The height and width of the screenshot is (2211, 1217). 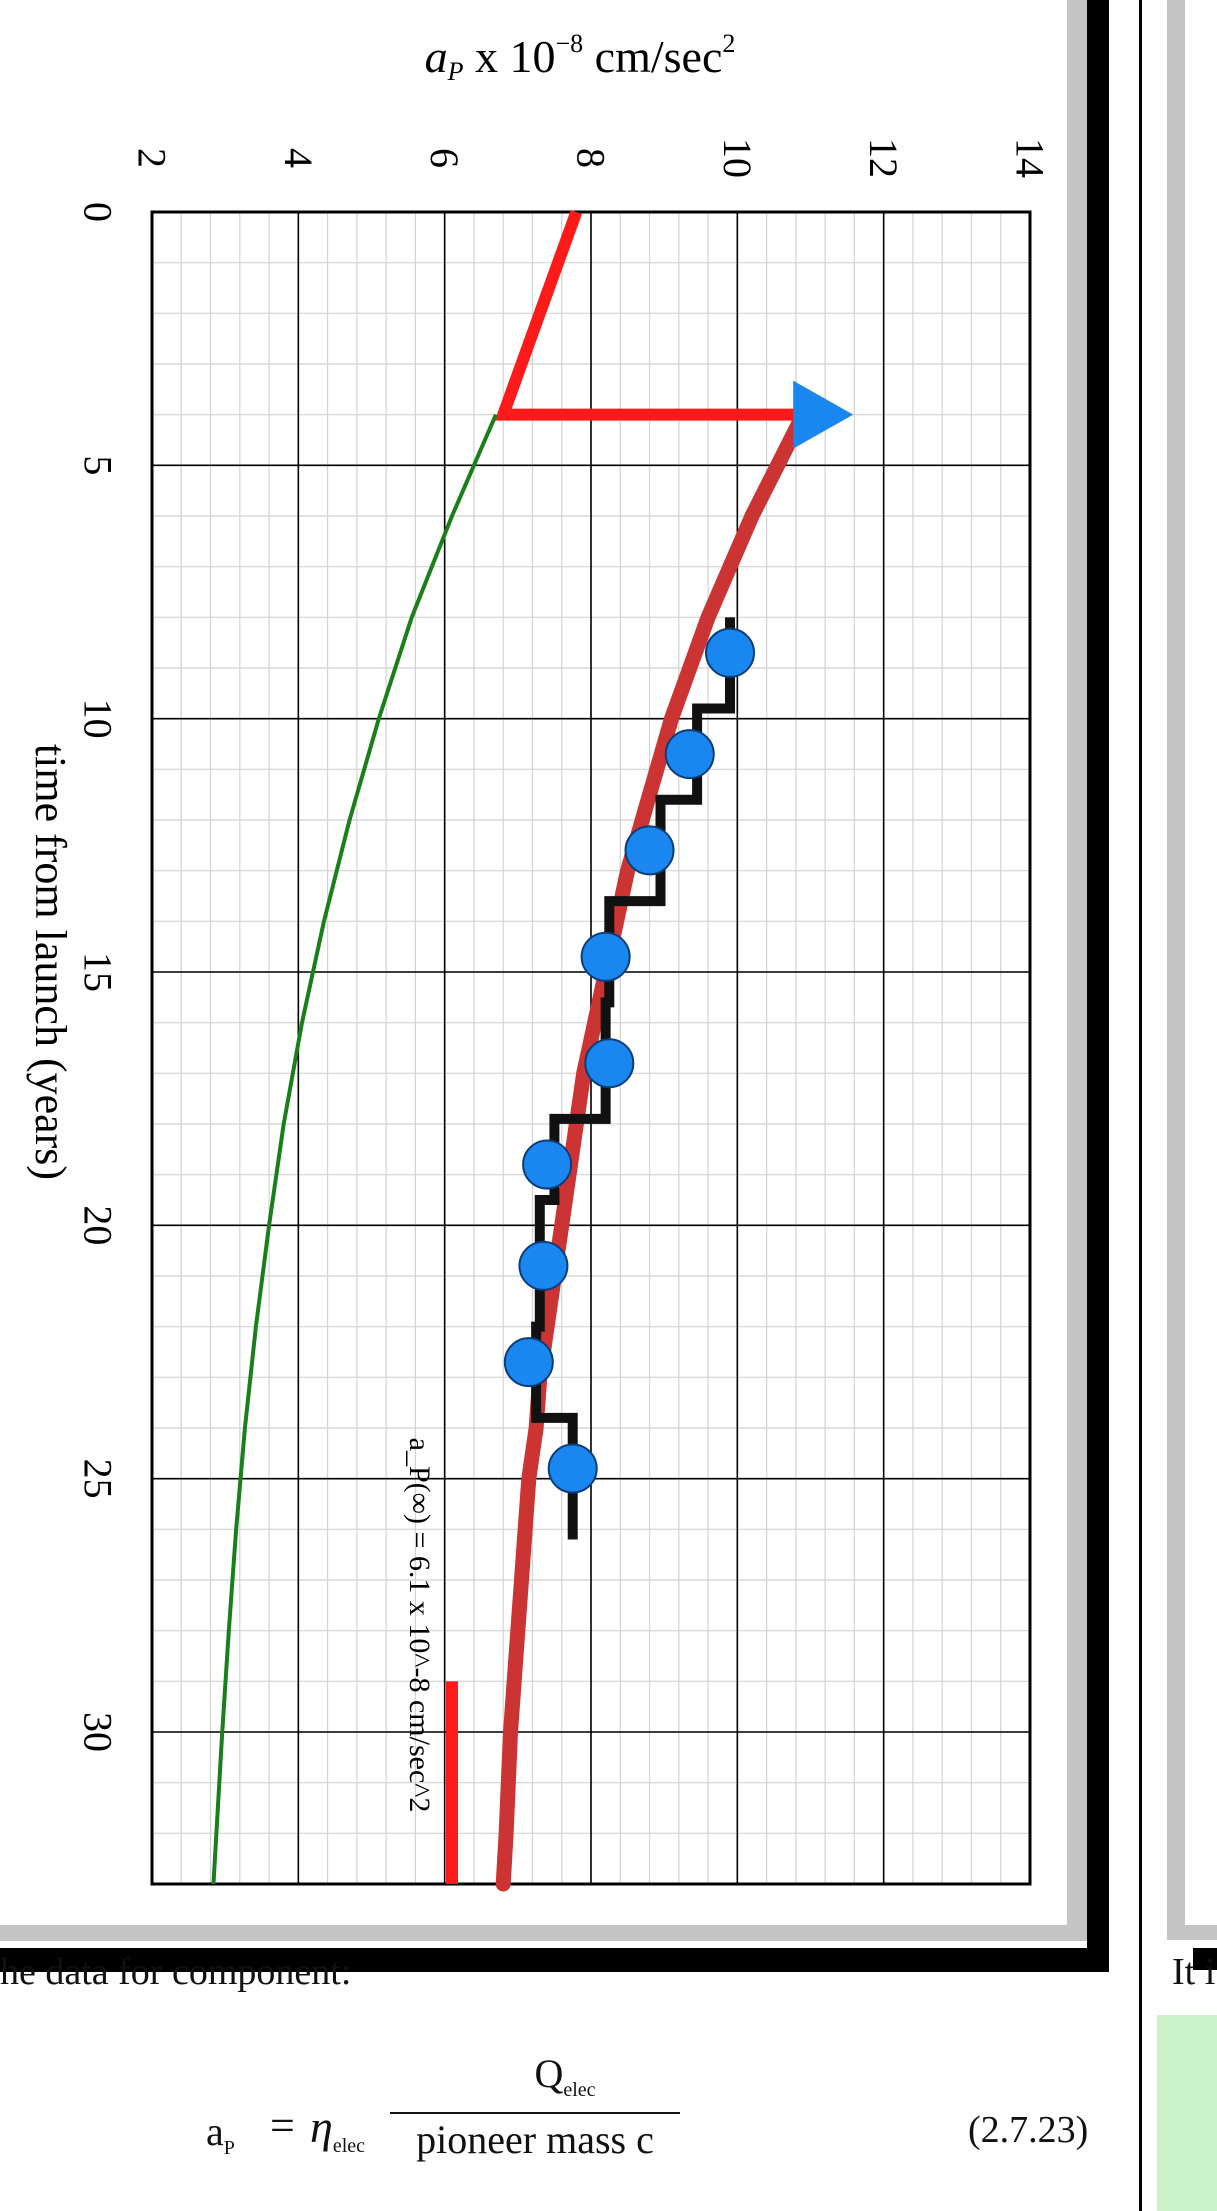 I want to click on y-tick-label: 14, so click(x=1030, y=158).